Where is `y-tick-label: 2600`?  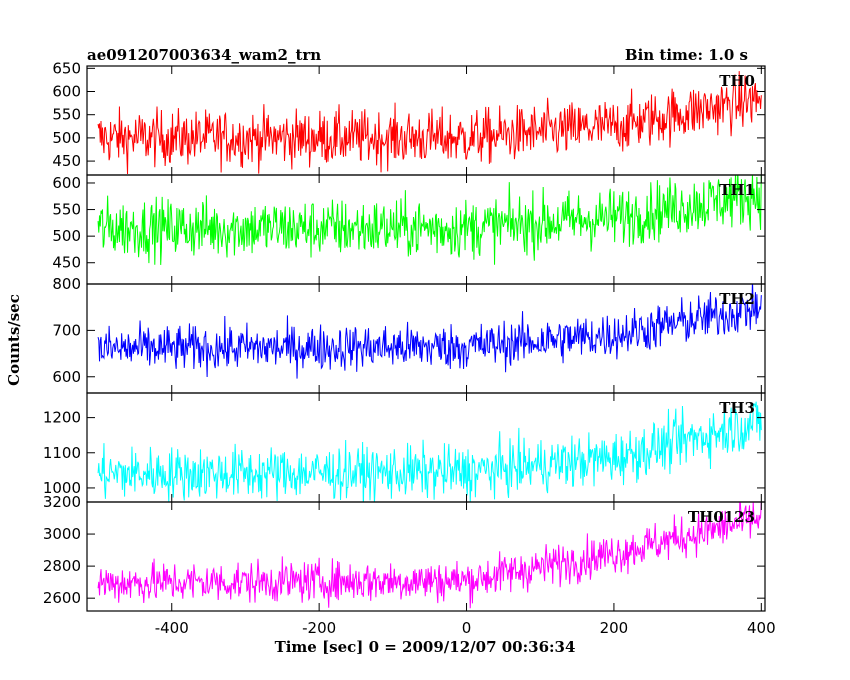 y-tick-label: 2600 is located at coordinates (62, 598).